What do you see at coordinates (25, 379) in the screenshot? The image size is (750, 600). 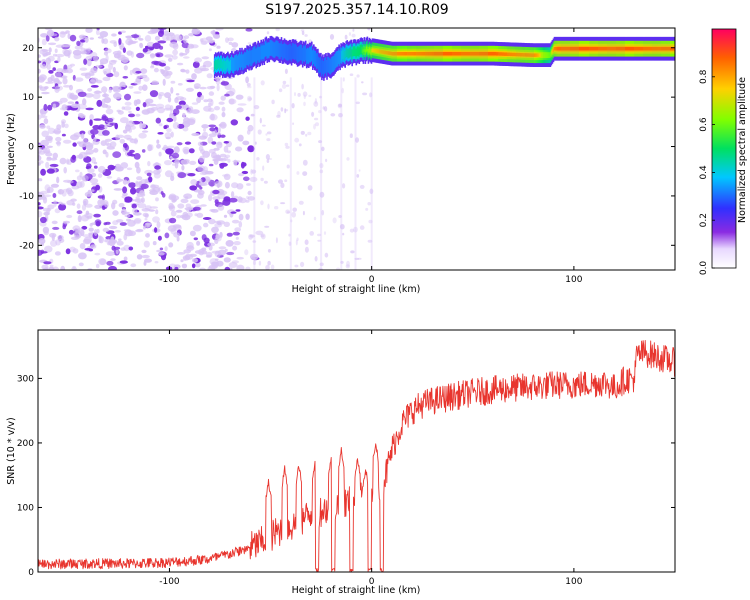 I see `y-tick-label: 300` at bounding box center [25, 379].